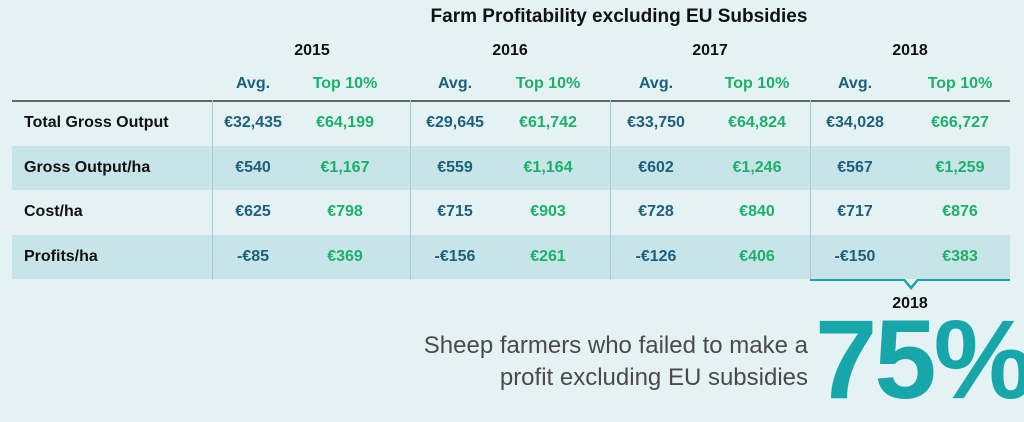 The height and width of the screenshot is (422, 1024). What do you see at coordinates (548, 211) in the screenshot?
I see `top10-value: €903` at bounding box center [548, 211].